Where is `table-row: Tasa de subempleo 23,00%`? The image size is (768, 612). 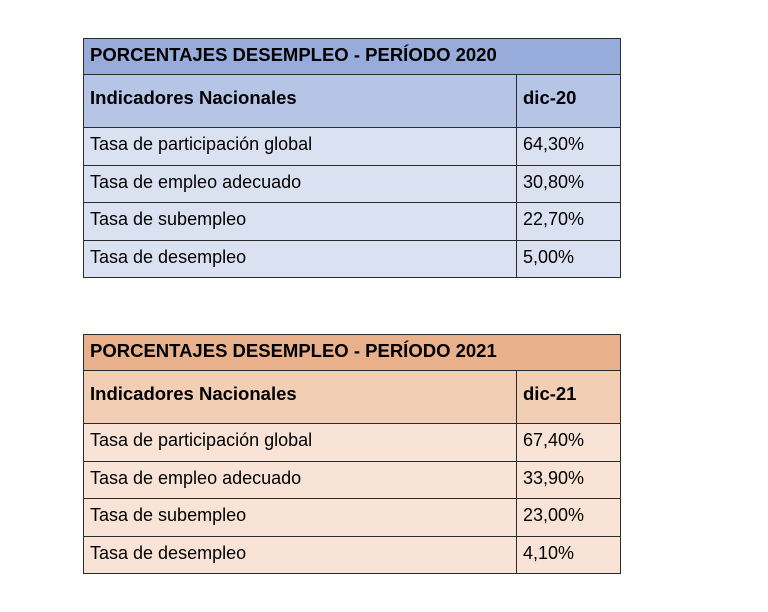 table-row: Tasa de subempleo 23,00% is located at coordinates (352, 517).